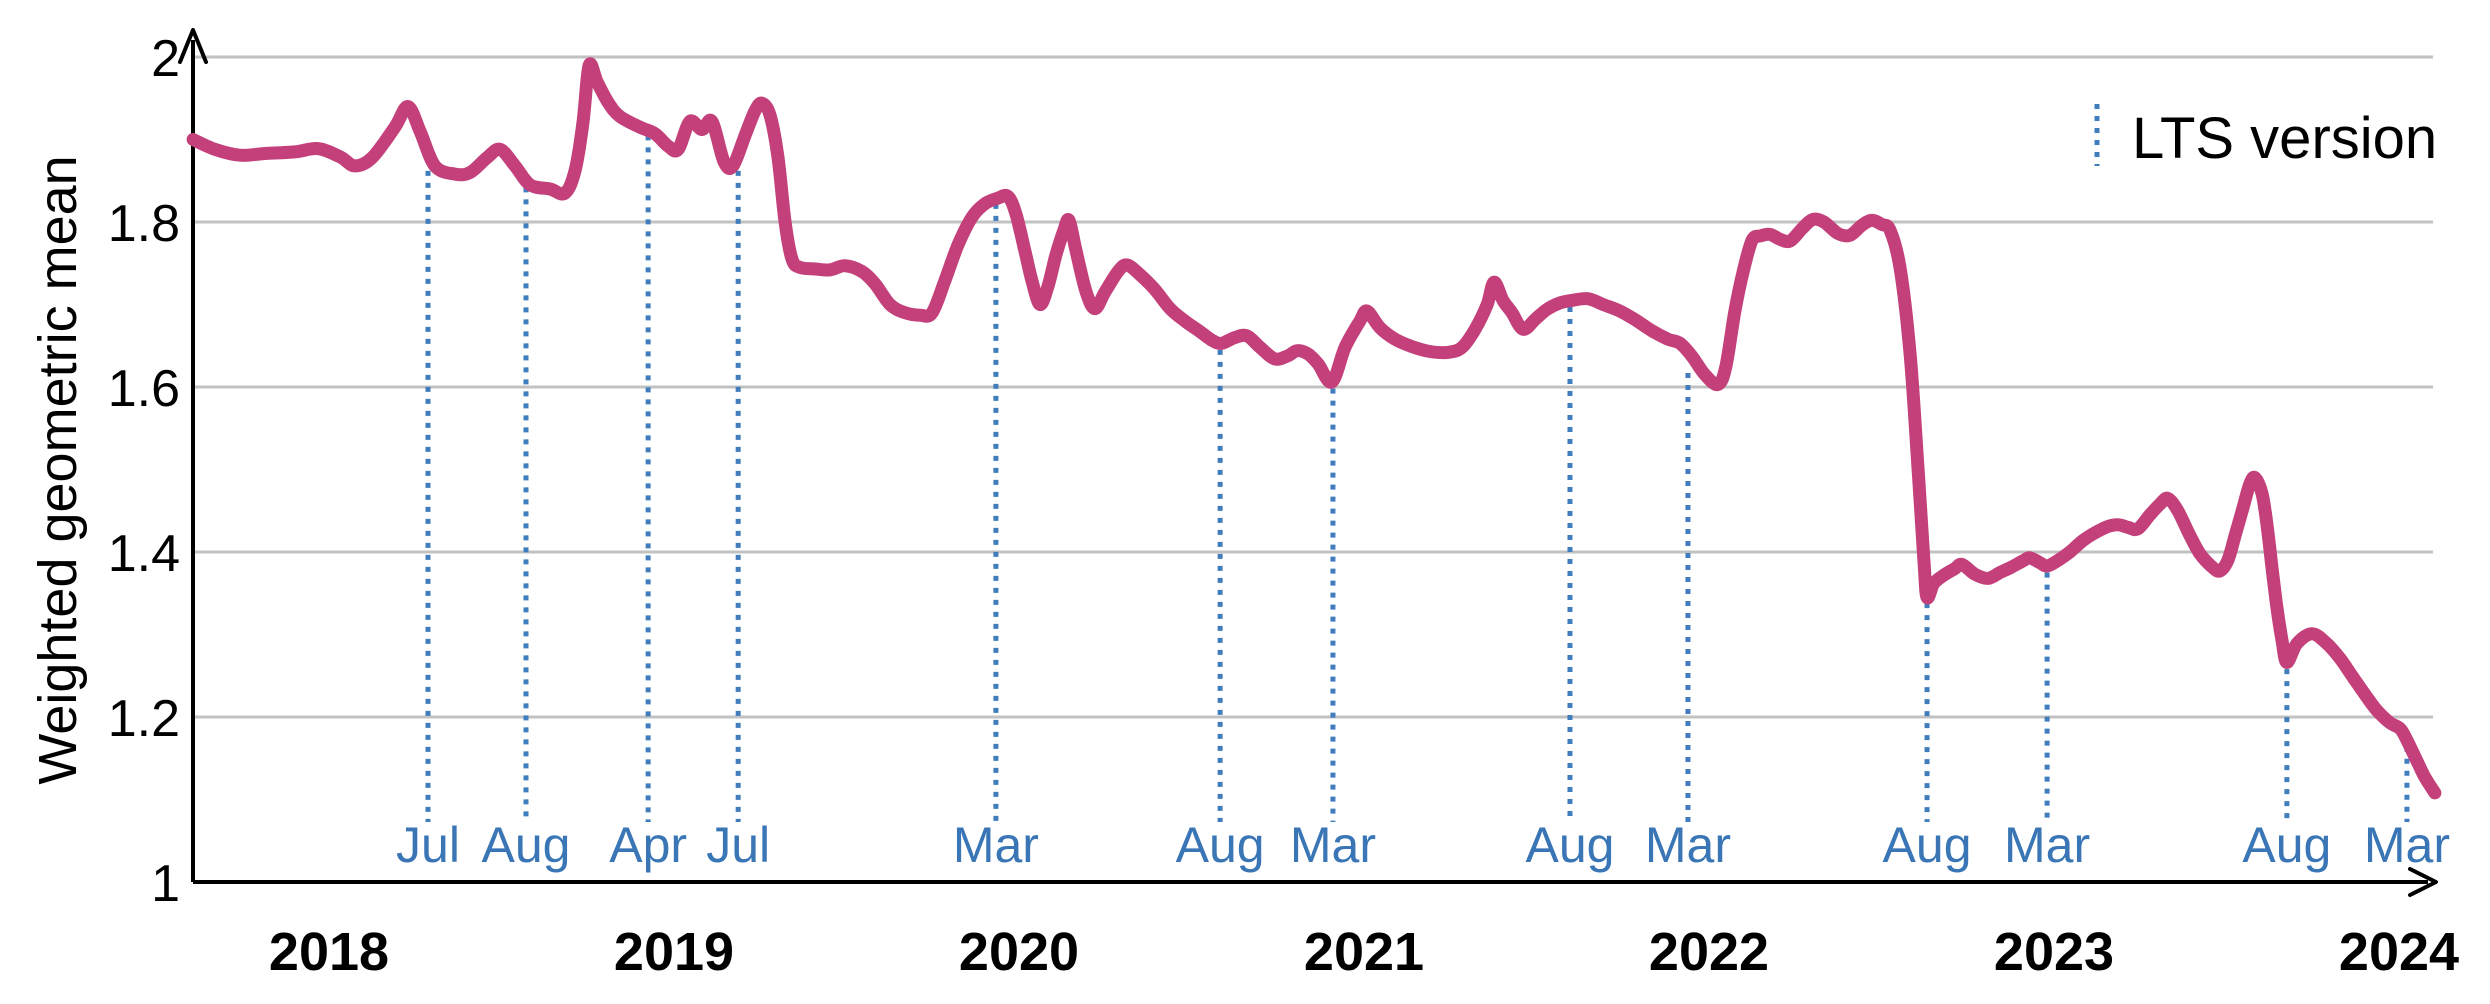 This screenshot has height=1004, width=2490. Describe the element at coordinates (165, 59) in the screenshot. I see `y-tick-label: 2` at that location.